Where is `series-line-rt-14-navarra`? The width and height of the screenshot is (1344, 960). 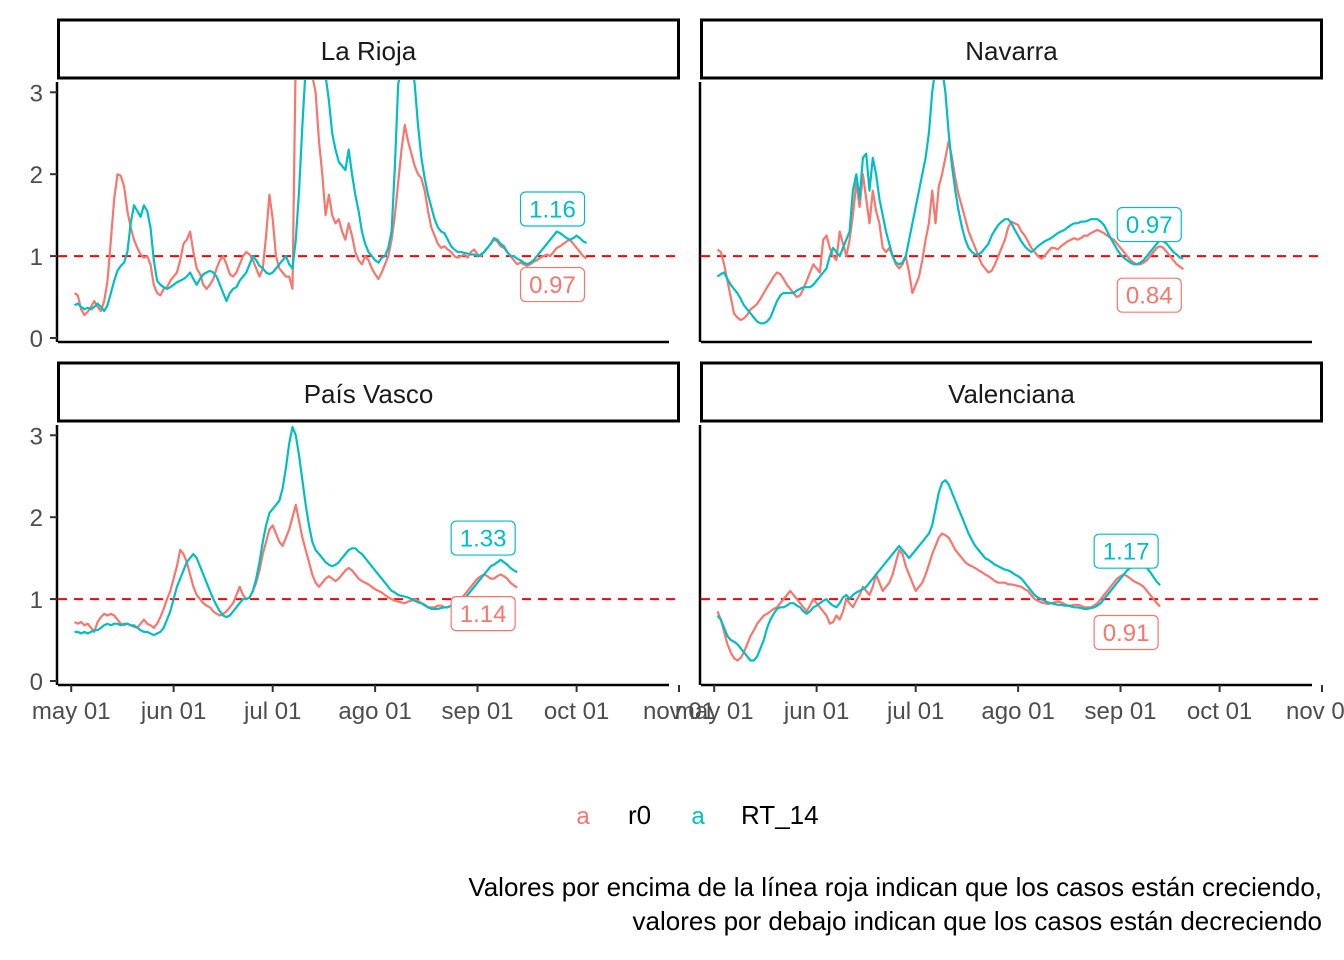
series-line-rt-14-navarra is located at coordinates (950, 202).